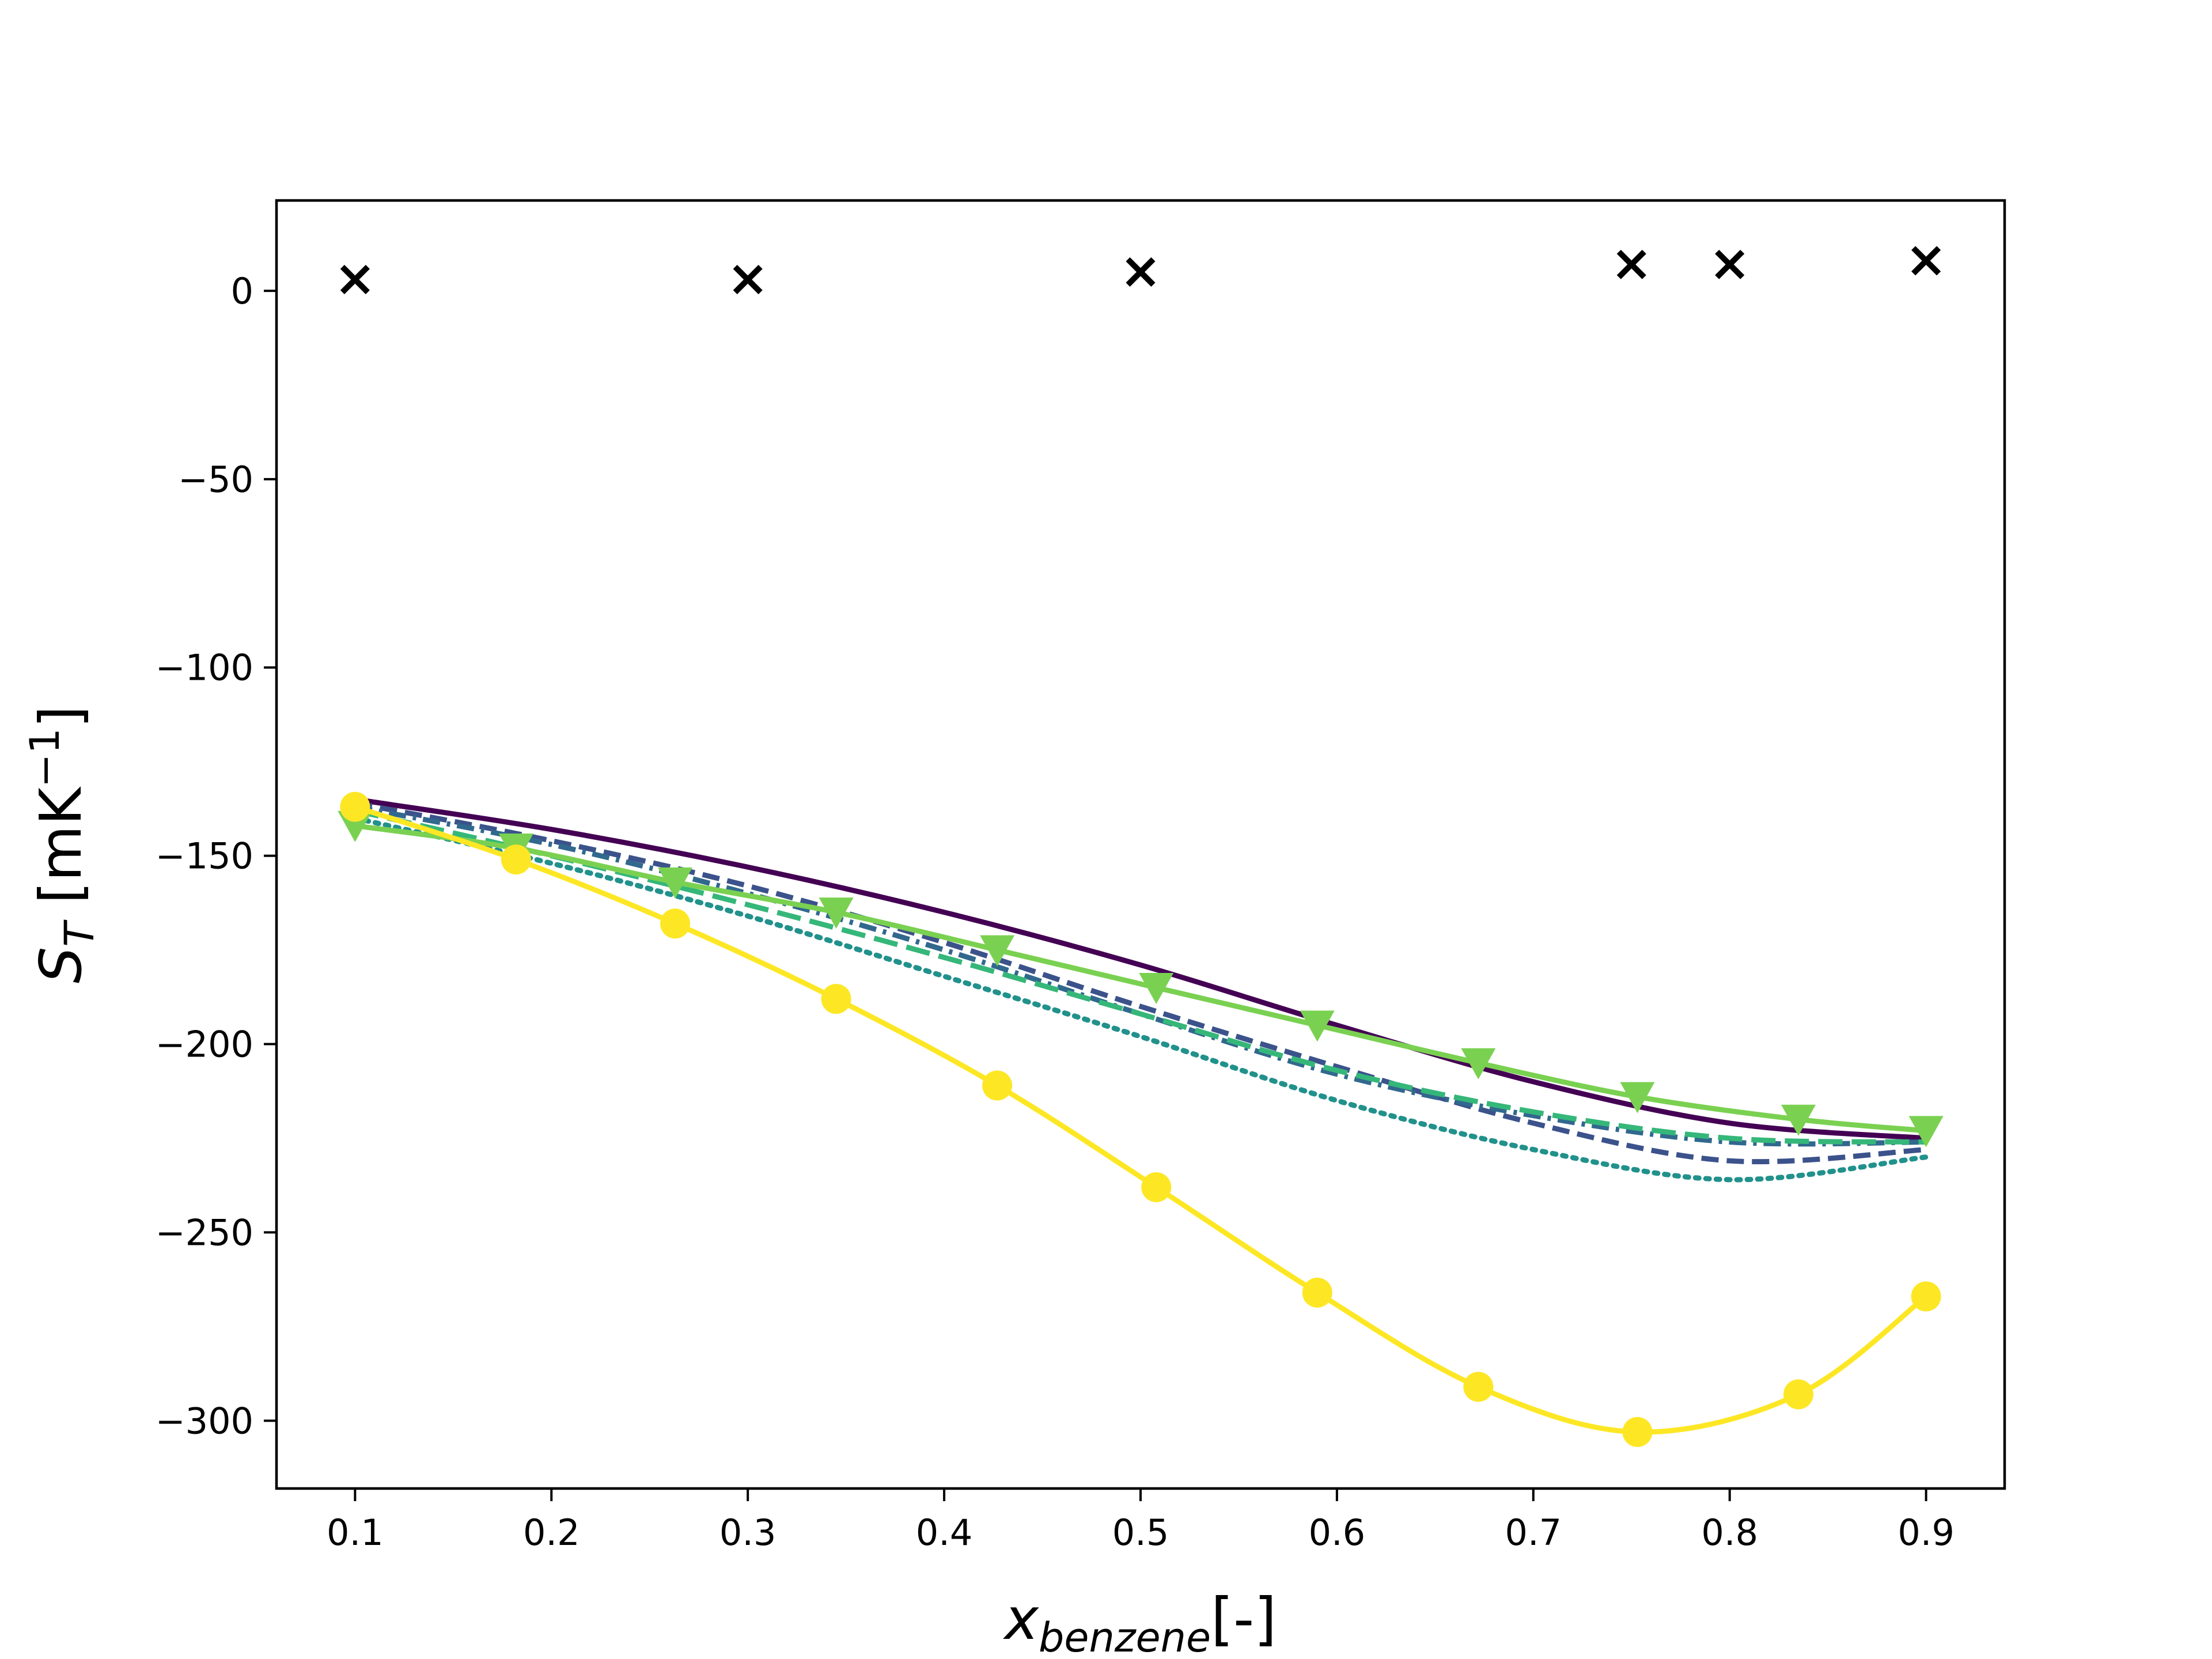 This screenshot has width=2212, height=1659. I want to click on y-tick-label: −250, so click(204, 1232).